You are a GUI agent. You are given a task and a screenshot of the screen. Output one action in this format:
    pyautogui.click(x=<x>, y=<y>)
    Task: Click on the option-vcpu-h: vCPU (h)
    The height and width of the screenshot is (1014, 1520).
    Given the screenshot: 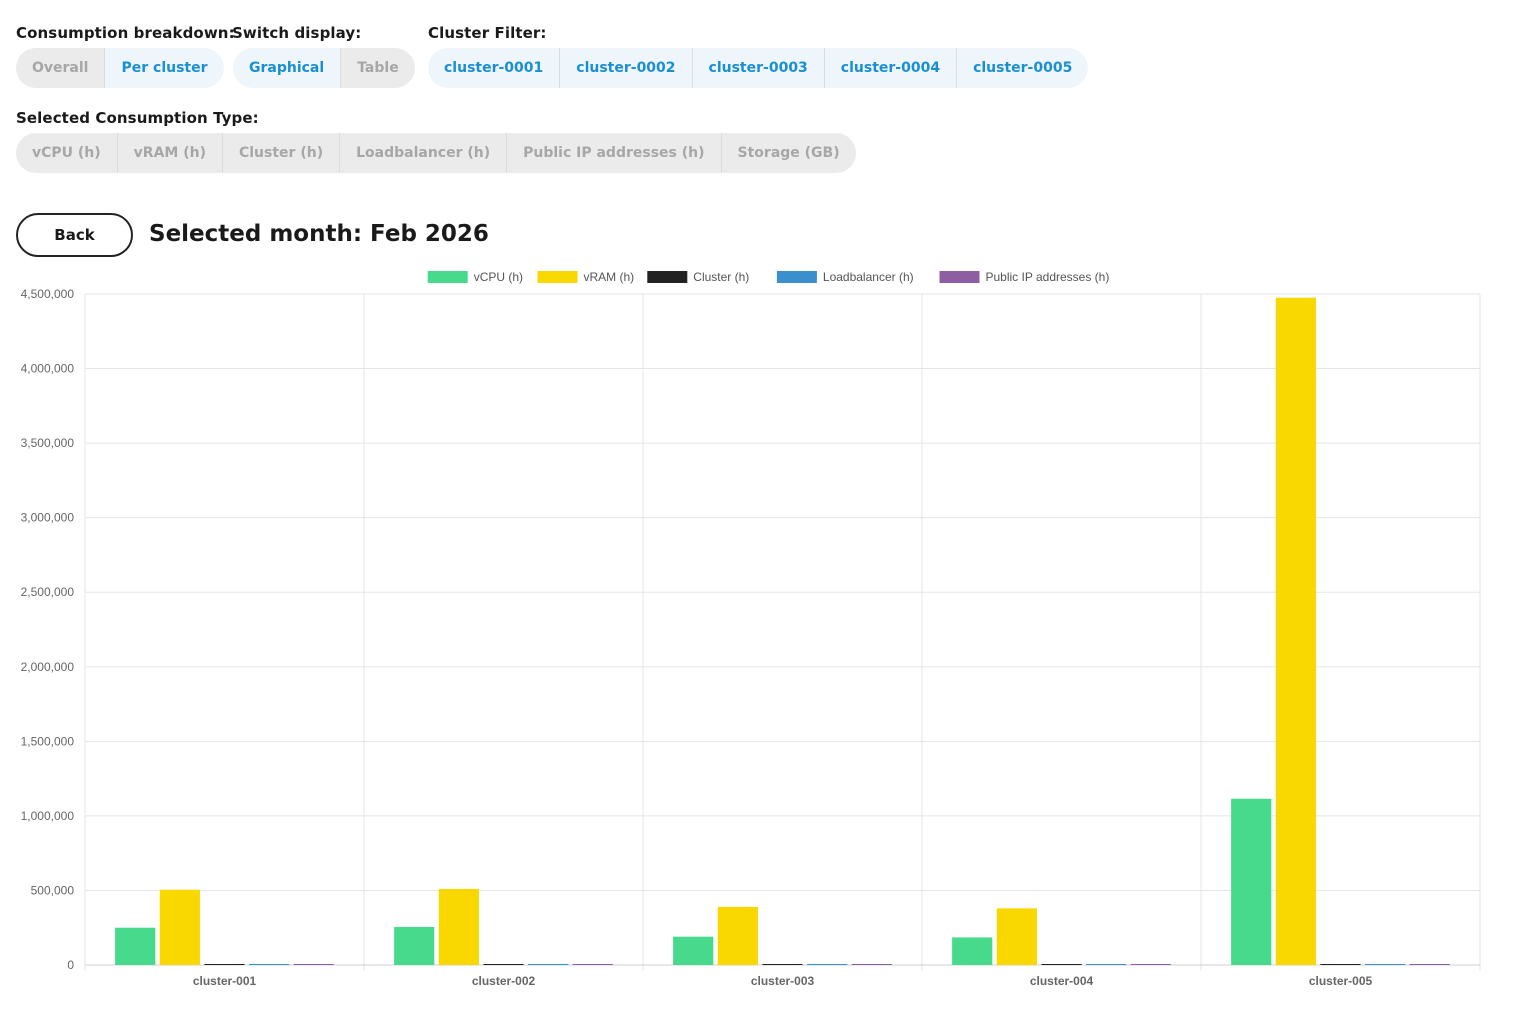 What is the action you would take?
    pyautogui.click(x=67, y=153)
    